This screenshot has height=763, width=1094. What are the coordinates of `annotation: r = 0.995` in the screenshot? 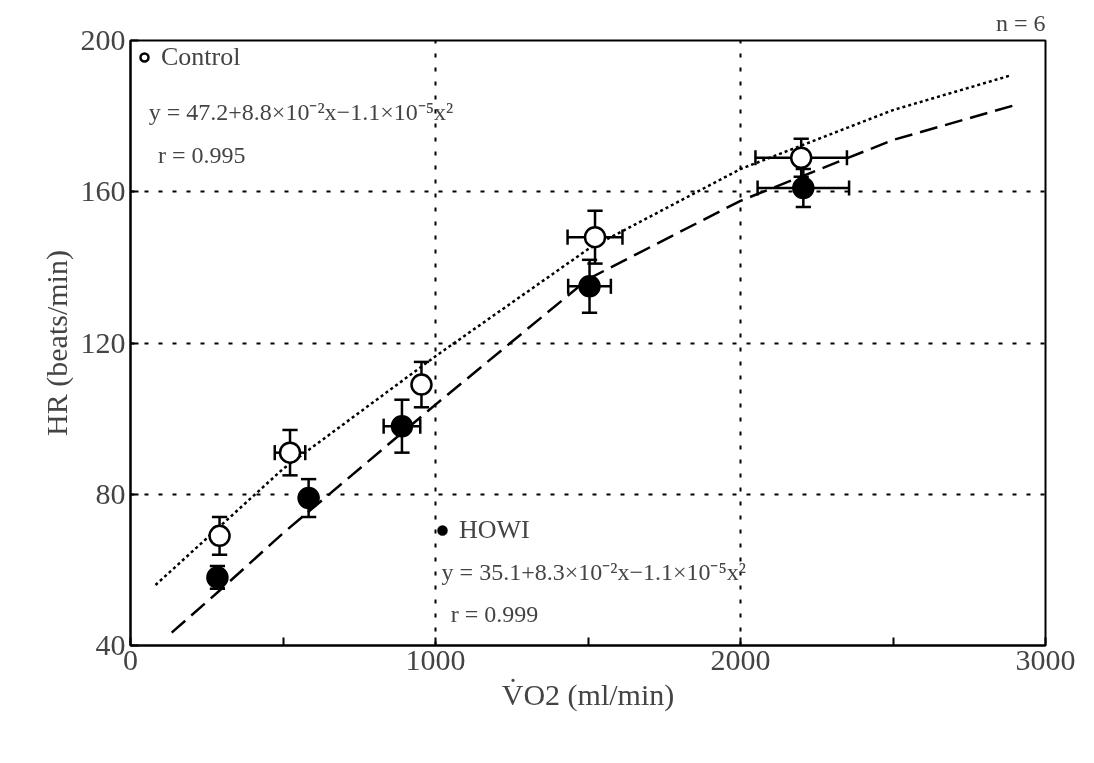 It's located at (201, 154).